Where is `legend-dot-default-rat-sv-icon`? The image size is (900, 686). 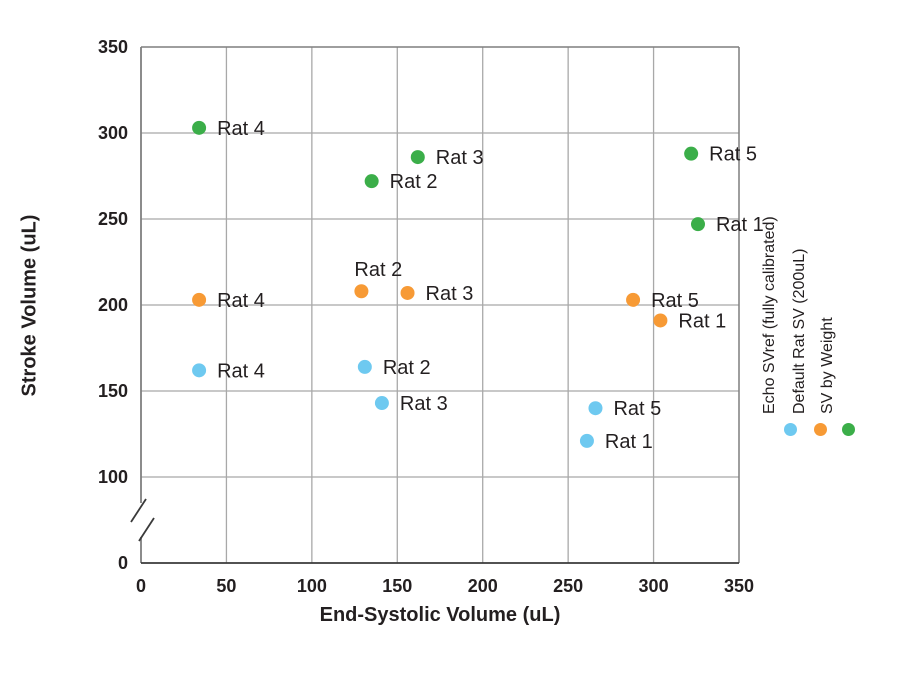 legend-dot-default-rat-sv-icon is located at coordinates (820, 429).